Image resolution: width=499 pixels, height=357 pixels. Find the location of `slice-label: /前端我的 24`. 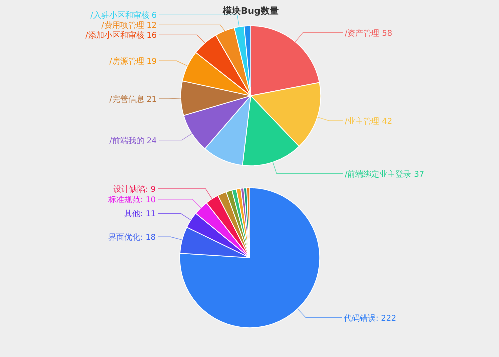

slice-label: /前端我的 24 is located at coordinates (133, 141).